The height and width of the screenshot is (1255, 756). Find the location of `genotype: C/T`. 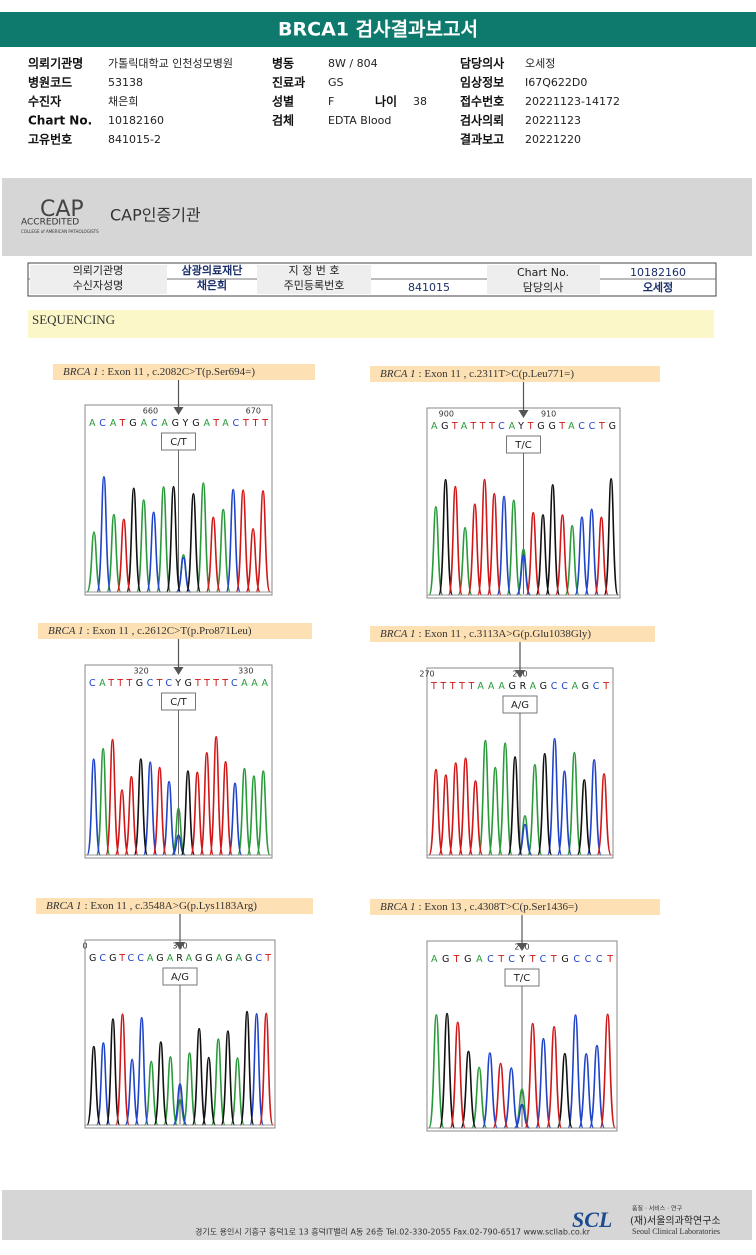

genotype: C/T is located at coordinates (178, 702).